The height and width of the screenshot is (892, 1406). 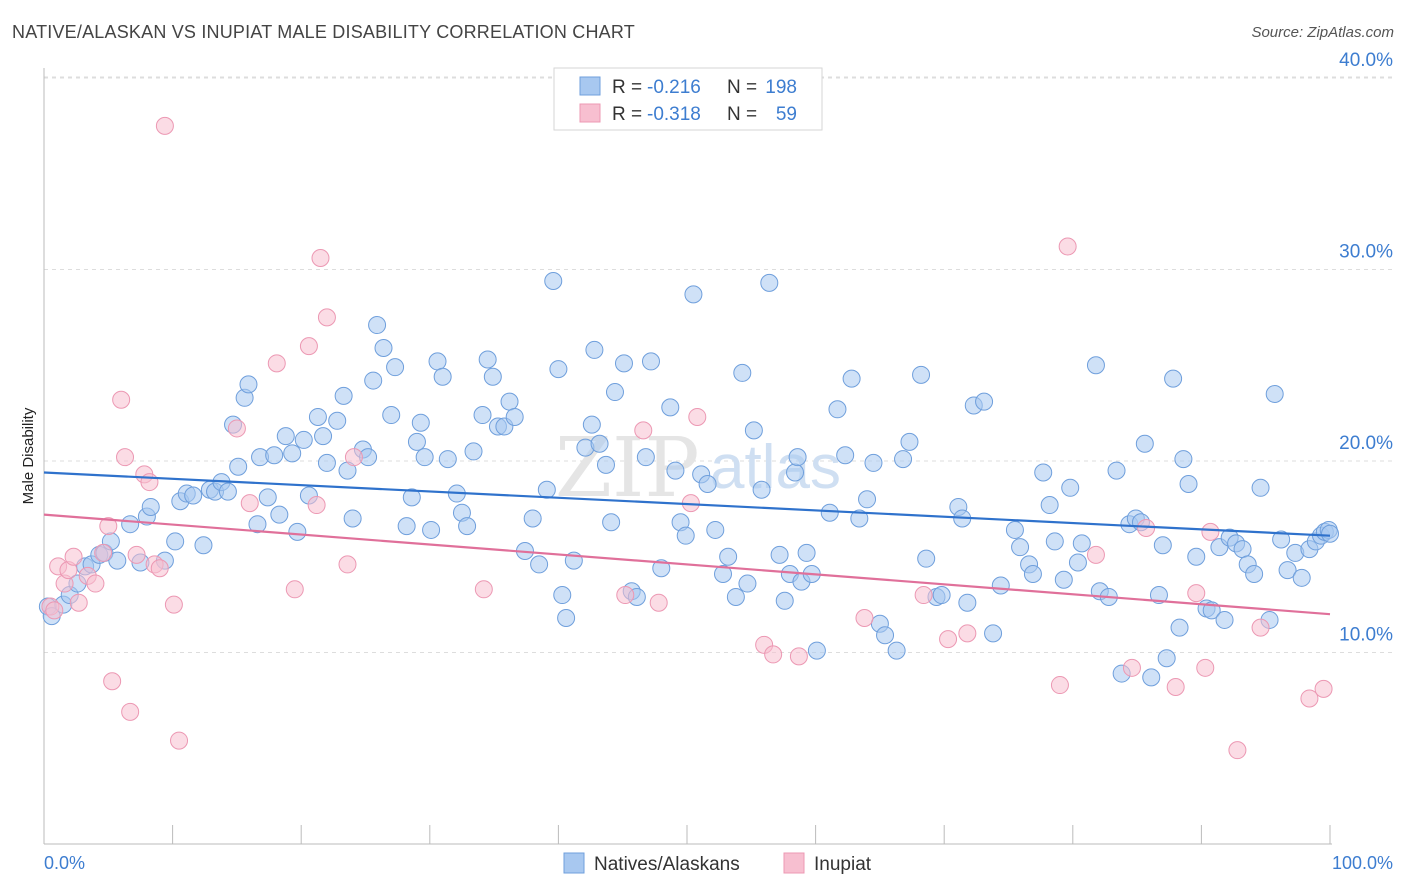 I want to click on y-axis-title: Male Disability, so click(x=28, y=455).